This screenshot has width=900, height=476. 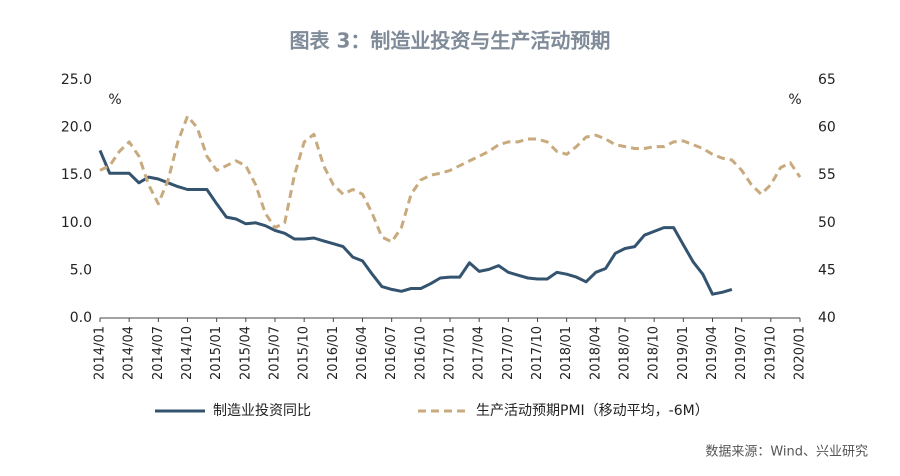 I want to click on y2-tick-label: 65, so click(x=827, y=80).